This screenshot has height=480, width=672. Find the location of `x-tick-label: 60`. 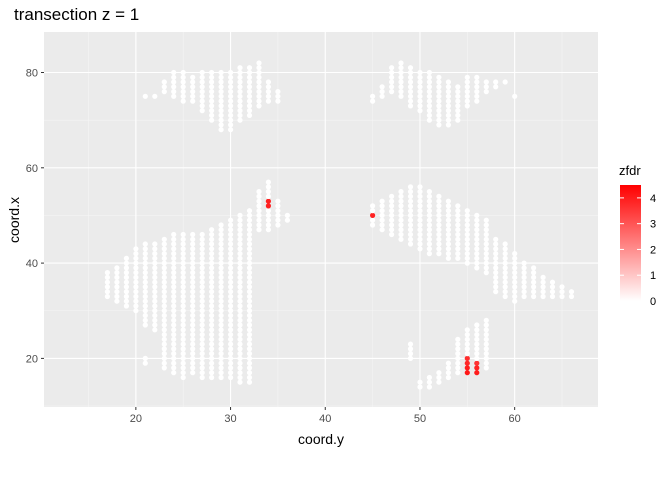

x-tick-label: 60 is located at coordinates (515, 419).